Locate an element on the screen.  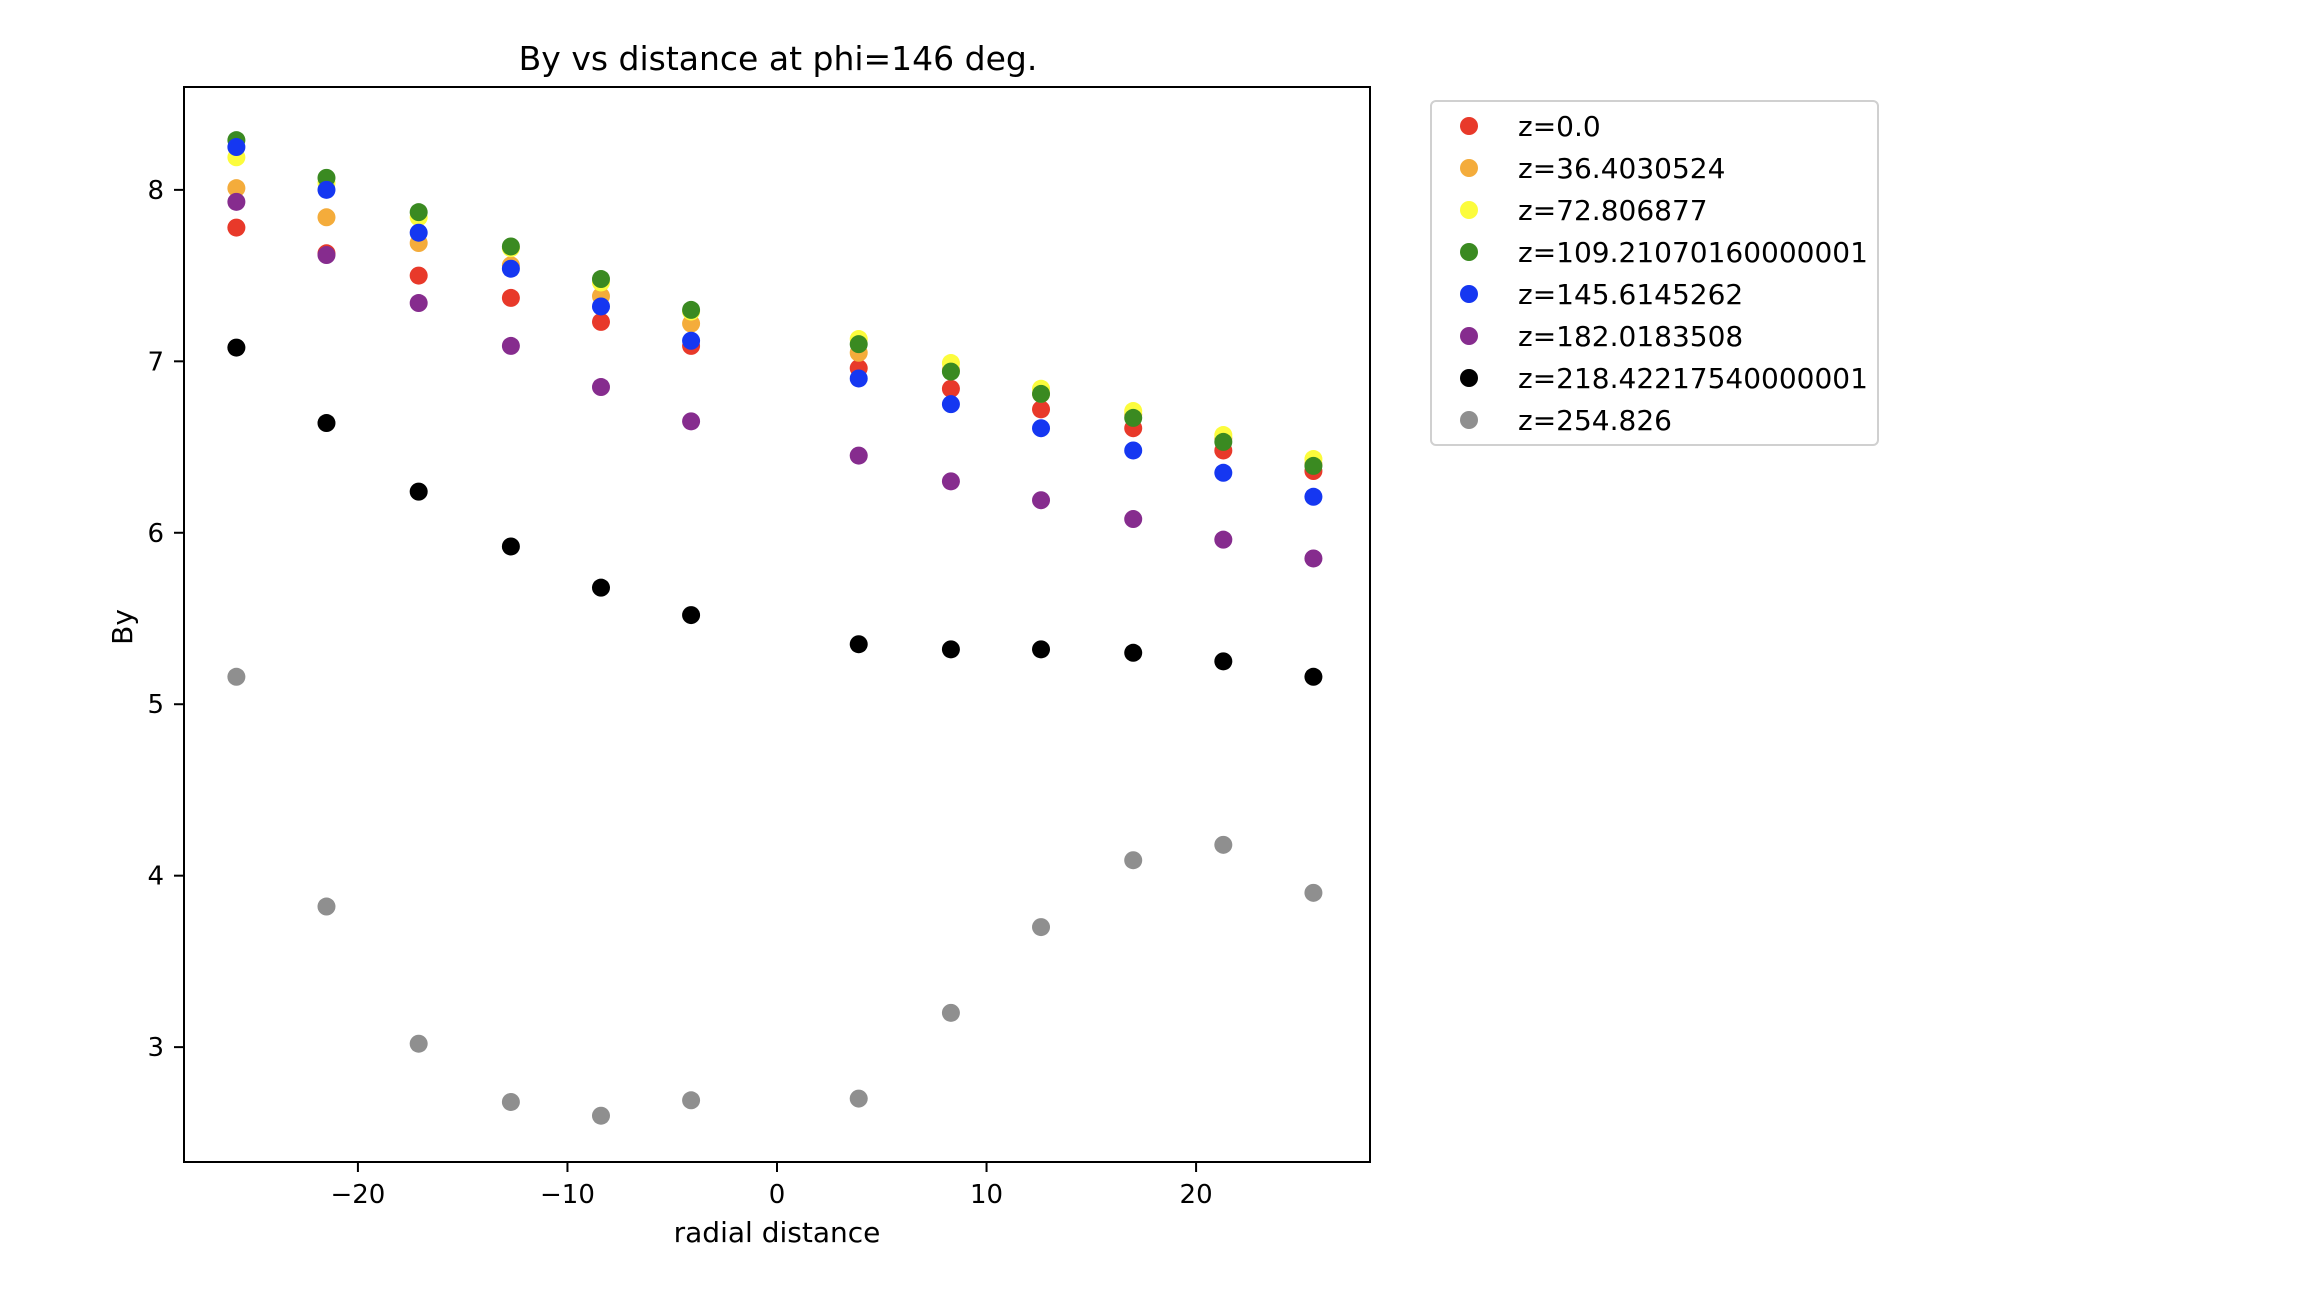
y-tick-label: 7 is located at coordinates (155, 362).